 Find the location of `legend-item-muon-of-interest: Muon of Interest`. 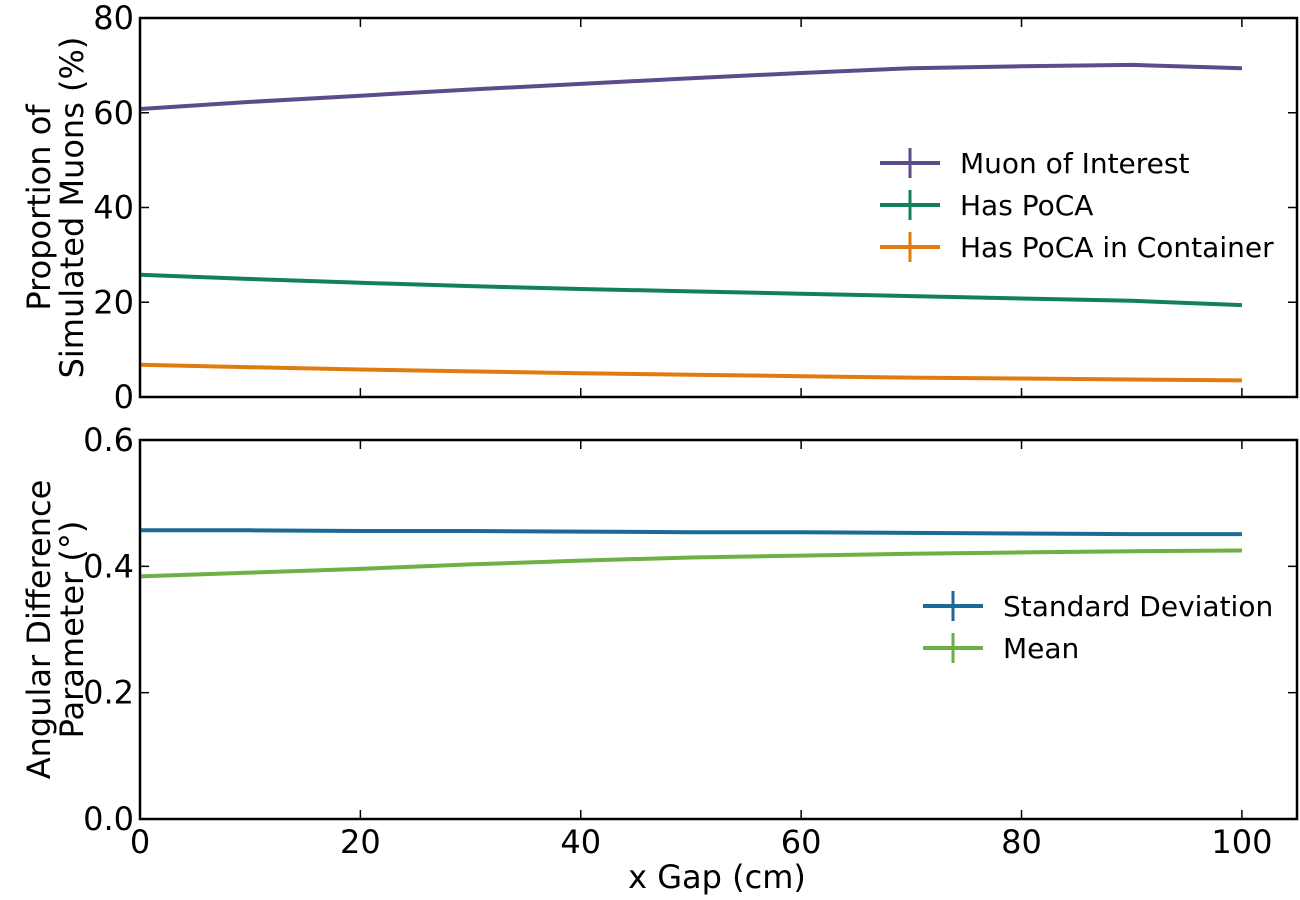

legend-item-muon-of-interest: Muon of Interest is located at coordinates (1034, 163).